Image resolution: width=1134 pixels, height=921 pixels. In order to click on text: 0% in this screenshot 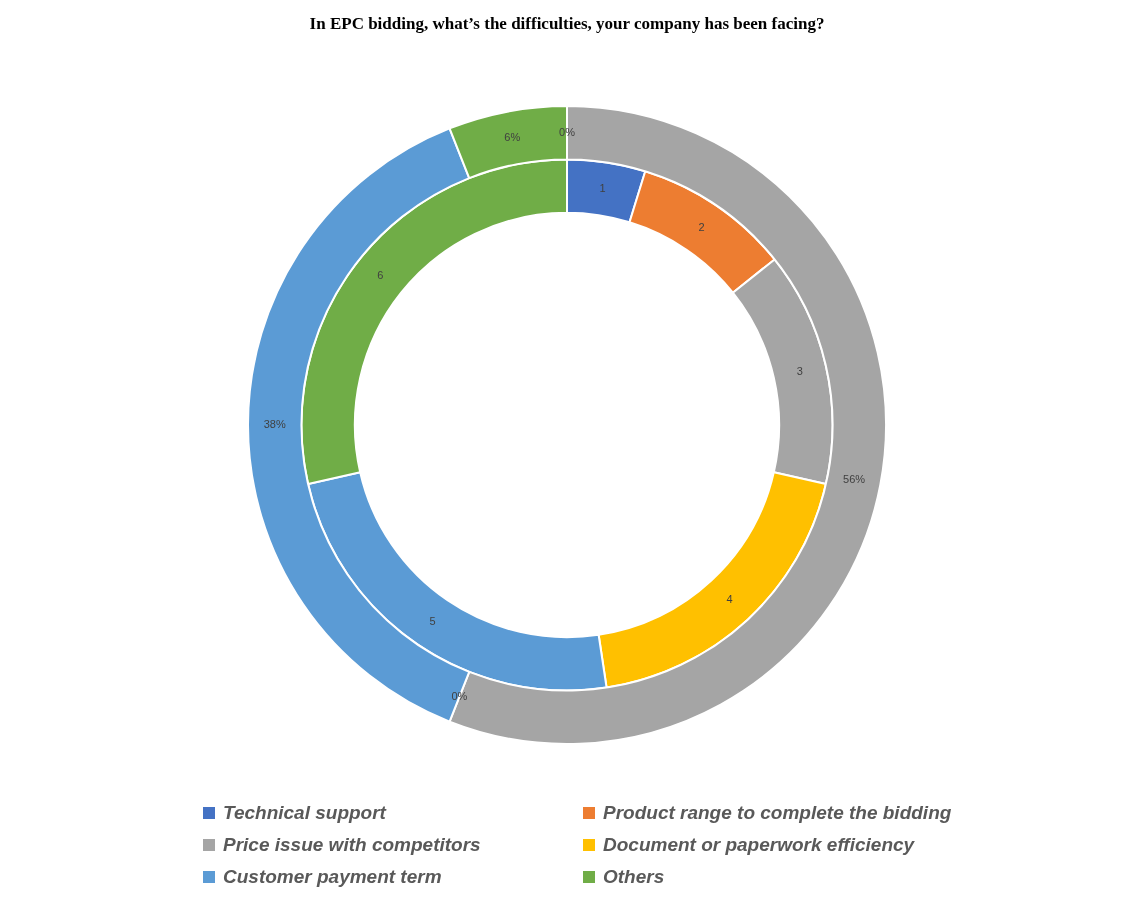, I will do `click(567, 131)`.